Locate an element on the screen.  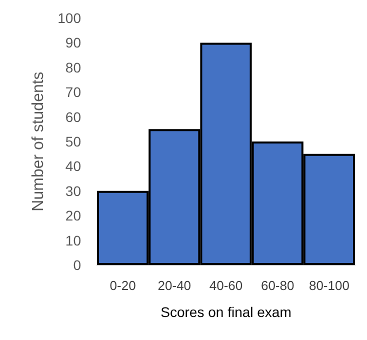
y-tick-label: 70 is located at coordinates (73, 92).